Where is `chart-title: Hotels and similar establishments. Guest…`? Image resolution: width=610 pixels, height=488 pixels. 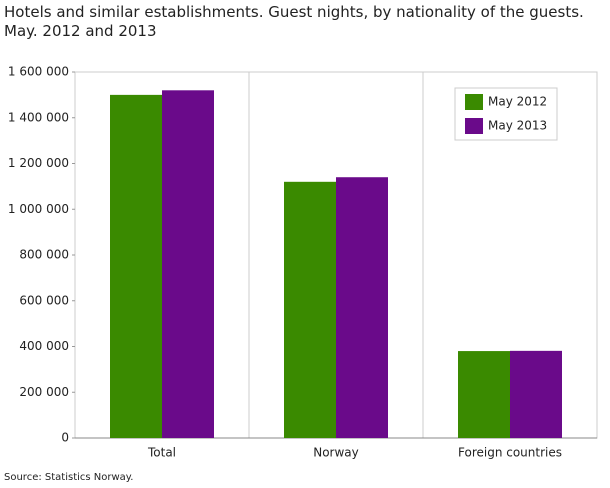
chart-title: Hotels and similar establishments. Guest… is located at coordinates (294, 21).